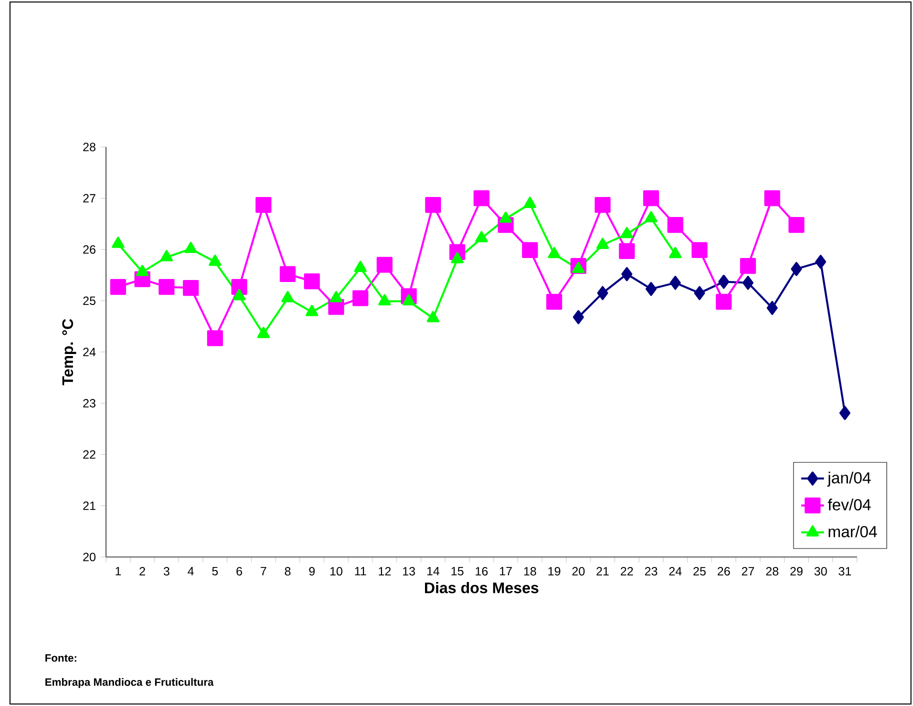  I want to click on x-tick-label: 20, so click(578, 571).